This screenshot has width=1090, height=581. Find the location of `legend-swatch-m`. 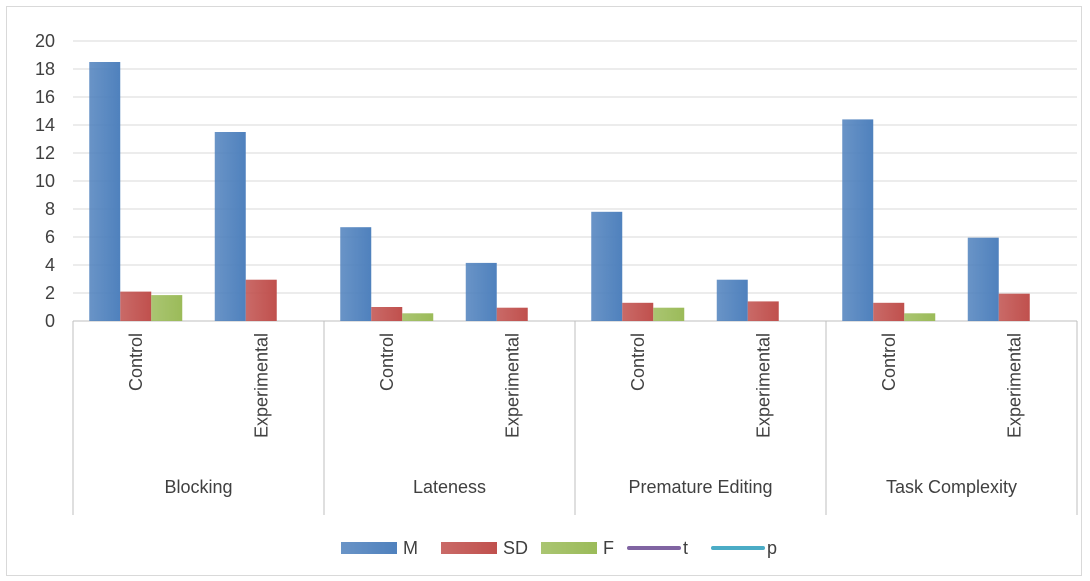

legend-swatch-m is located at coordinates (369, 548).